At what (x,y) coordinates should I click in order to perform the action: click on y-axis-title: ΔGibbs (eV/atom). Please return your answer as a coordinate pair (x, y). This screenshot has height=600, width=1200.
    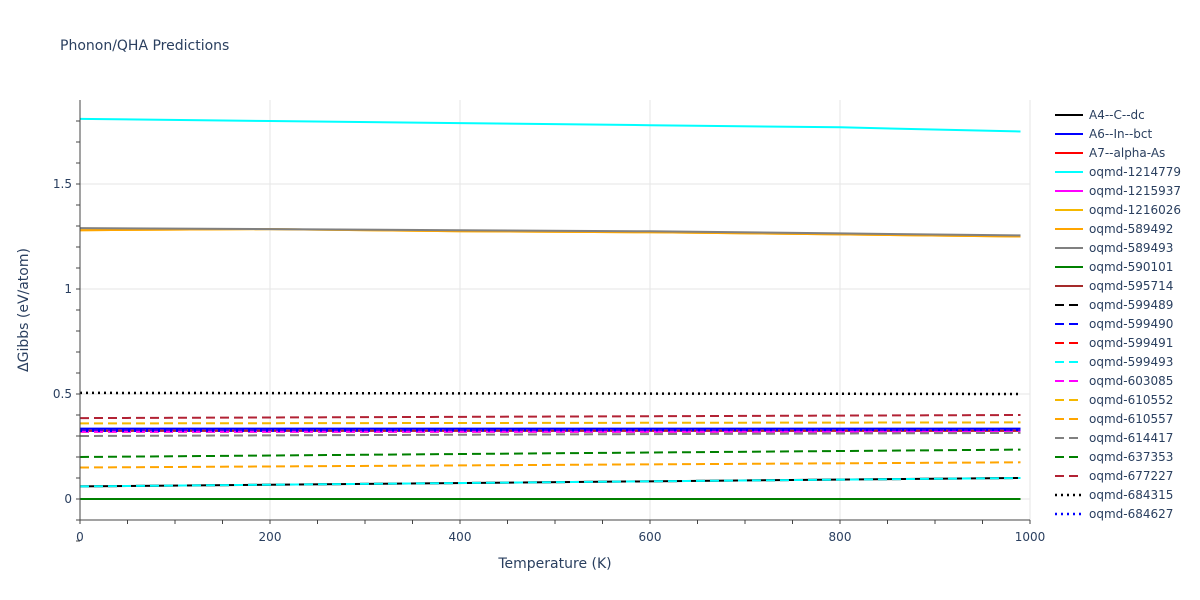
    Looking at the image, I should click on (24, 310).